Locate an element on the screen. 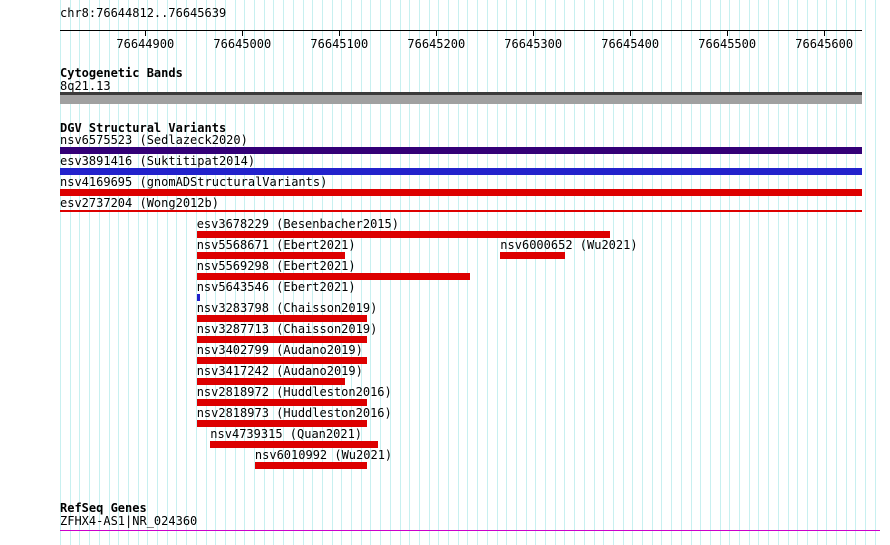 Image resolution: width=890 pixels, height=545 pixels. ruler-tick-label: 76645200 is located at coordinates (436, 44).